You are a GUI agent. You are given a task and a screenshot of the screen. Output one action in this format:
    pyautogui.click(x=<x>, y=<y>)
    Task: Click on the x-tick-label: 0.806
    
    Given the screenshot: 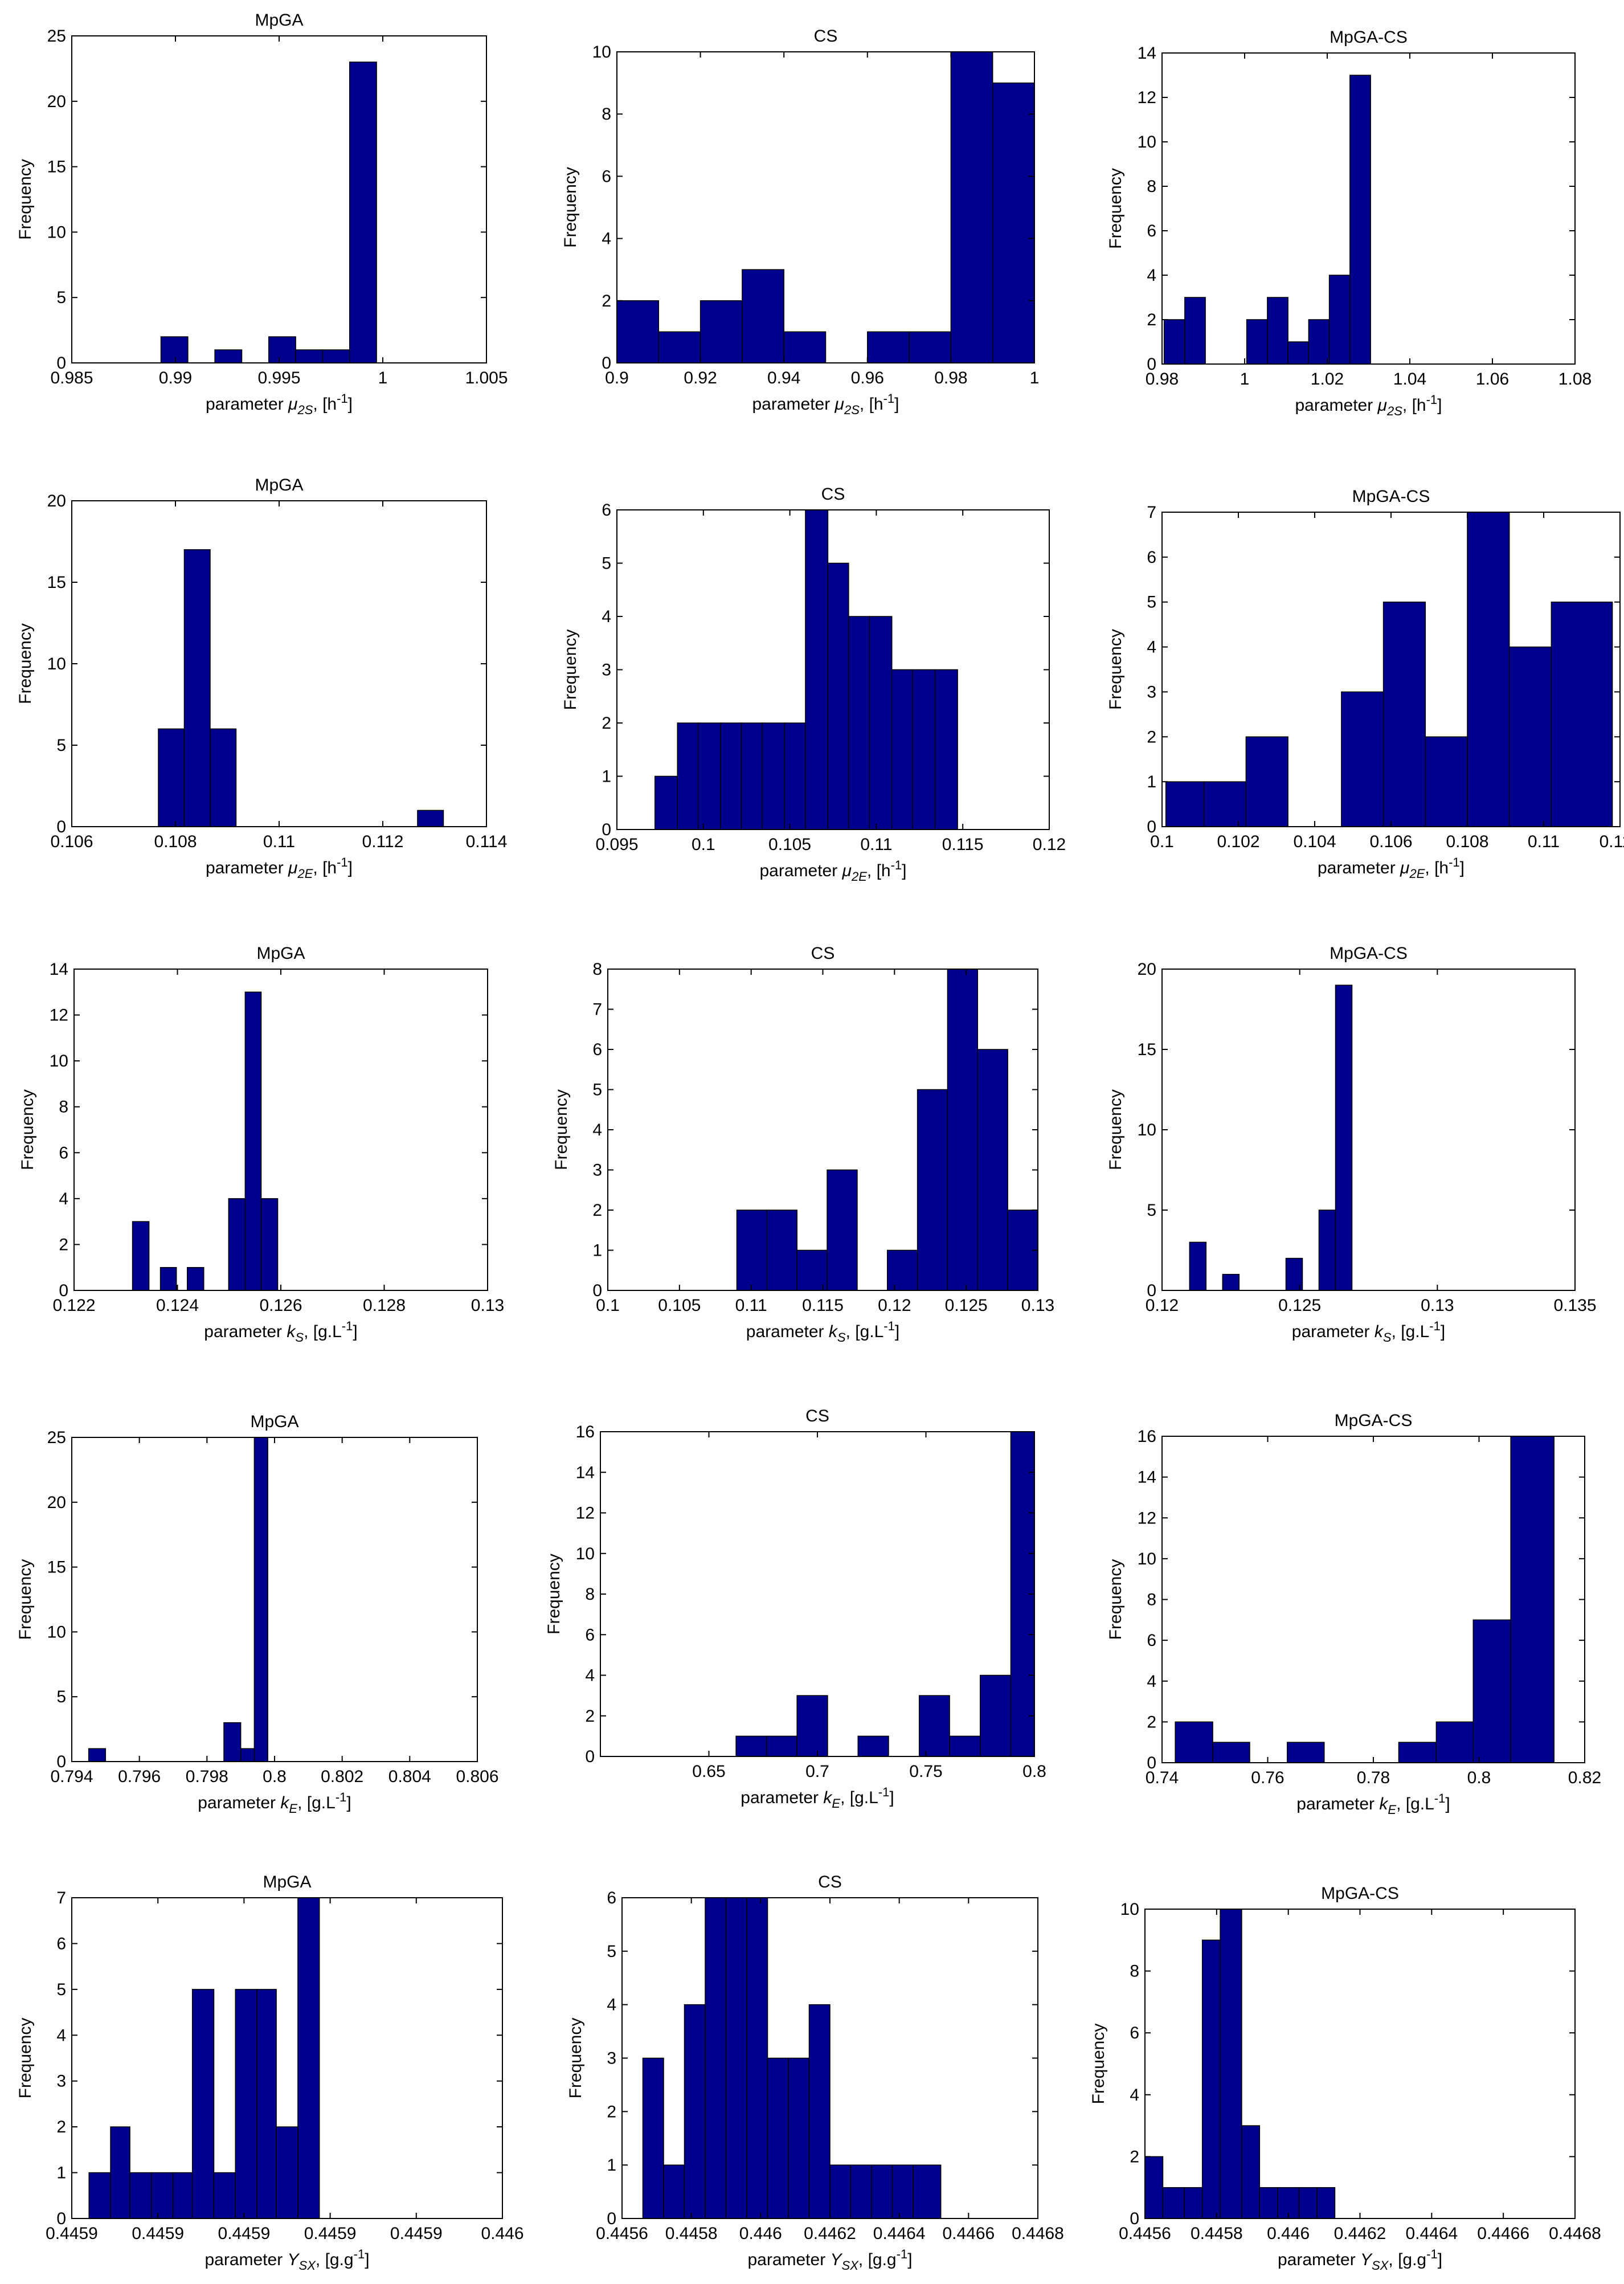 What is the action you would take?
    pyautogui.click(x=477, y=1776)
    